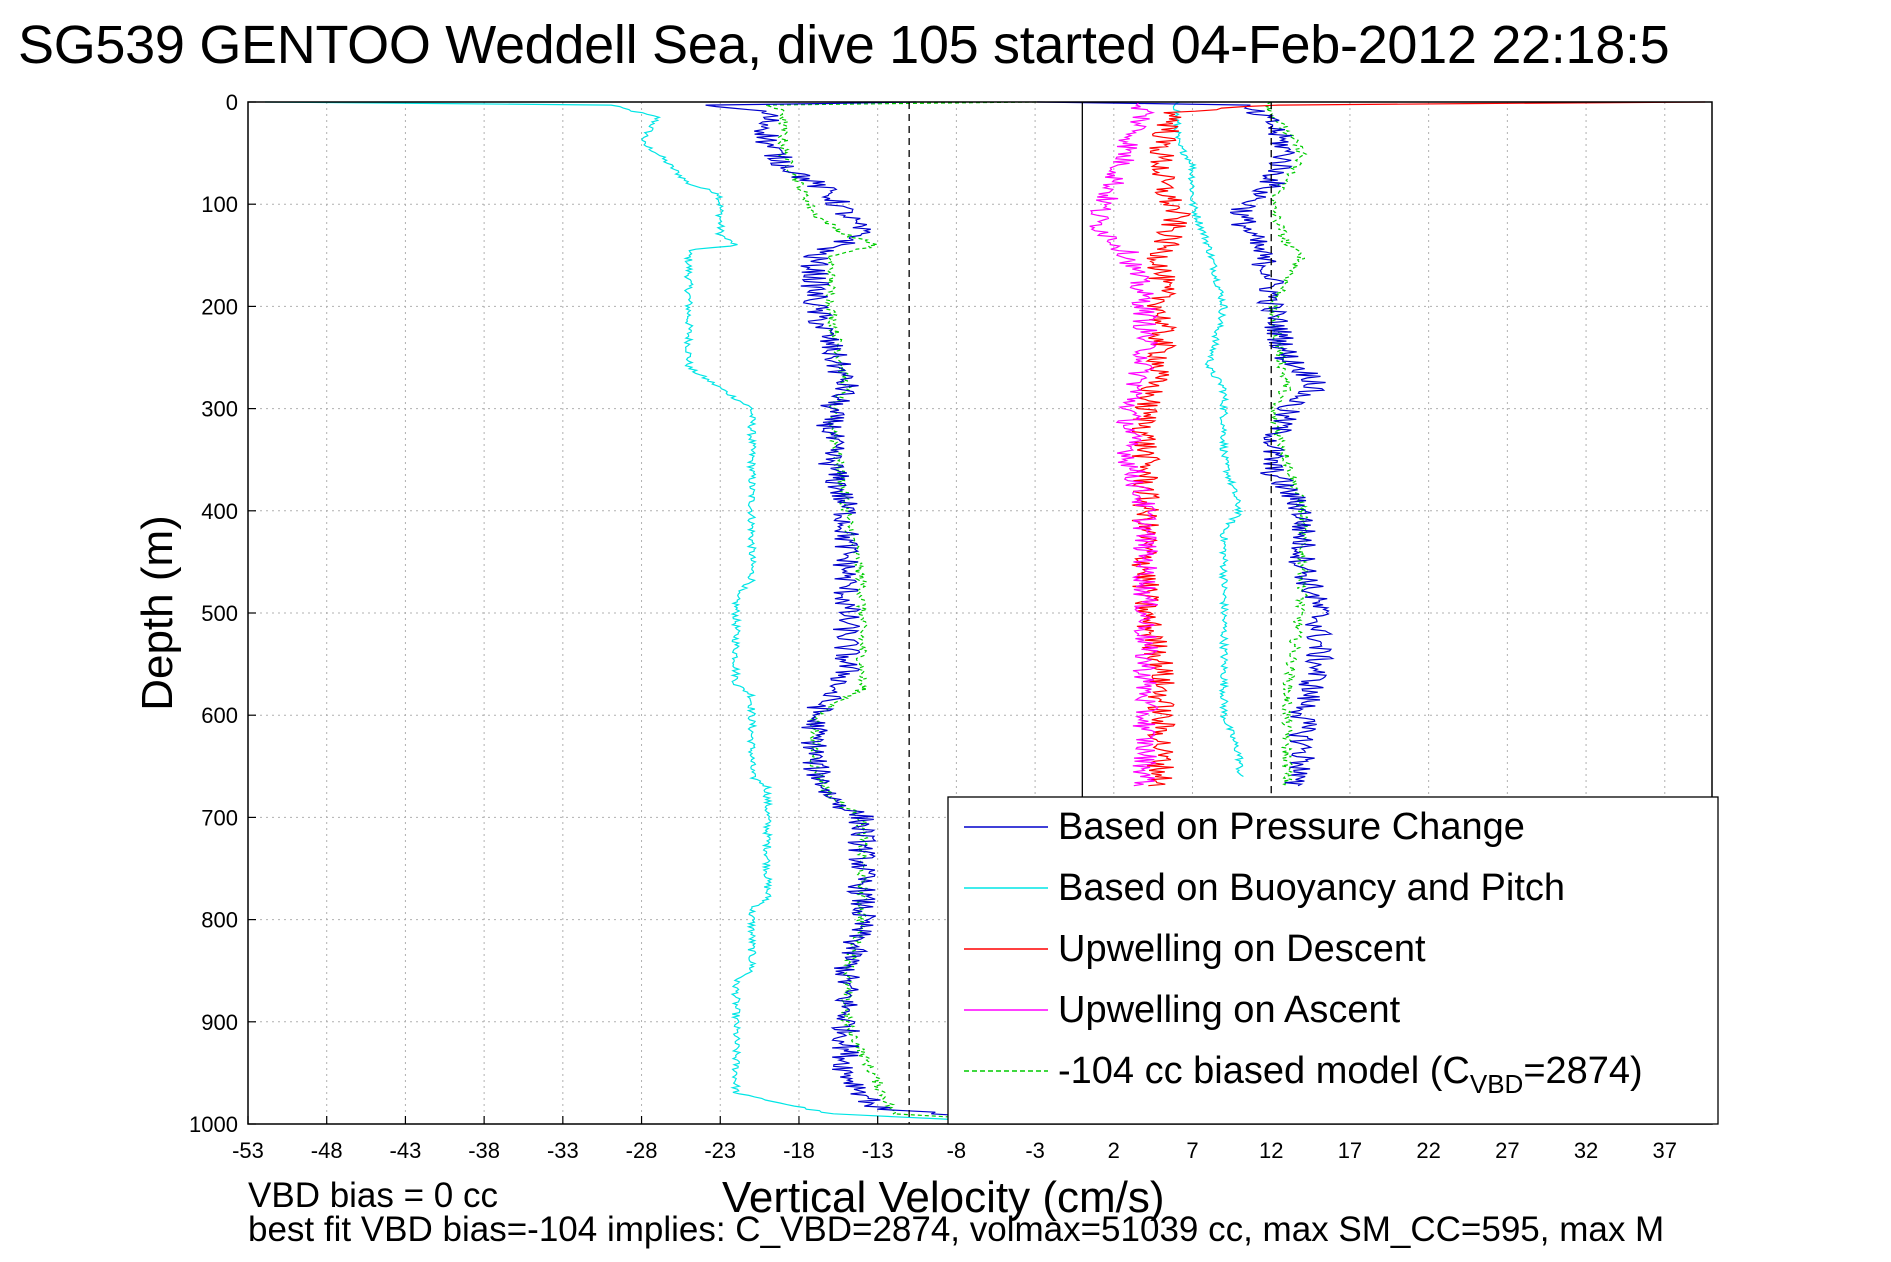 This screenshot has width=1891, height=1262. I want to click on y-tick-label: 300, so click(219, 409).